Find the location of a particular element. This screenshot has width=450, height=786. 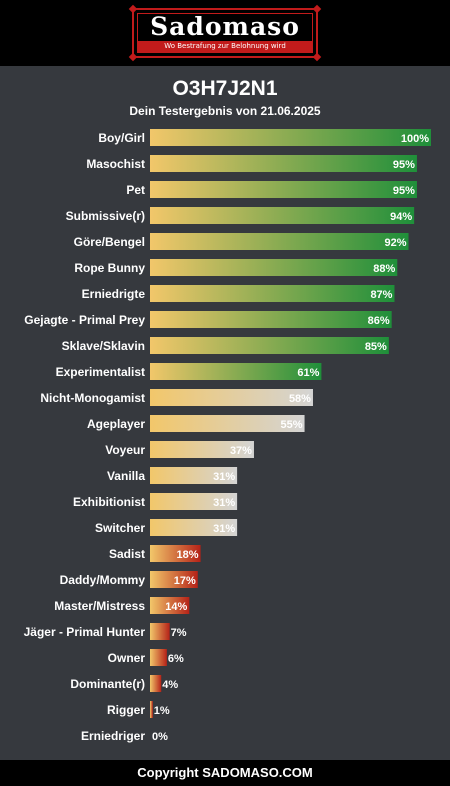

category-label: Masochist is located at coordinates (115, 164).